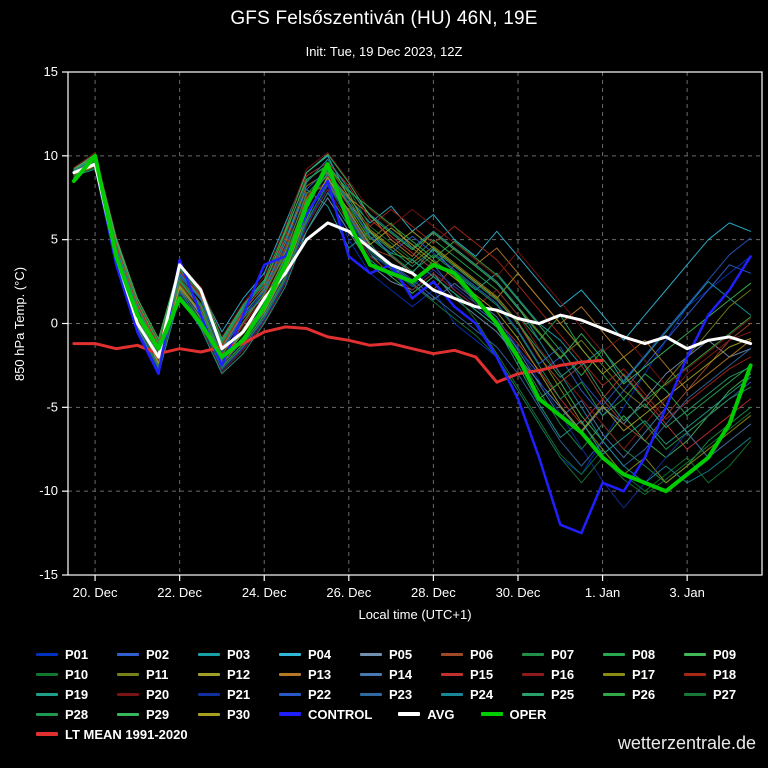 The width and height of the screenshot is (768, 768). I want to click on x-tick-label: 20. Dec, so click(95, 592).